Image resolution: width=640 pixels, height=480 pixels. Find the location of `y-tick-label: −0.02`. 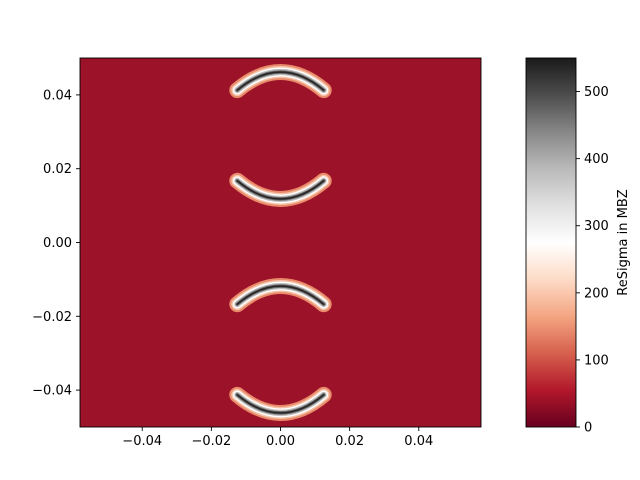

y-tick-label: −0.02 is located at coordinates (52, 317).